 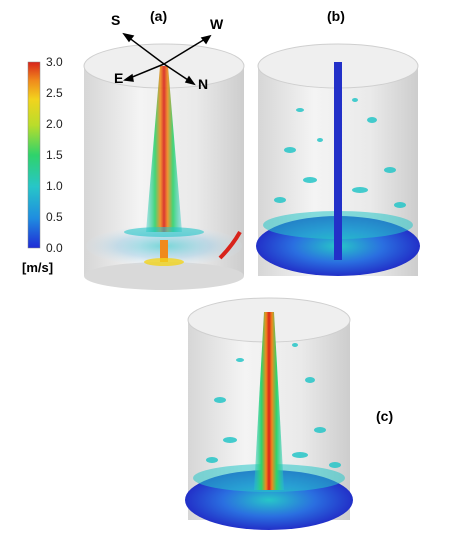 I want to click on compass-south-label: S, so click(x=116, y=20).